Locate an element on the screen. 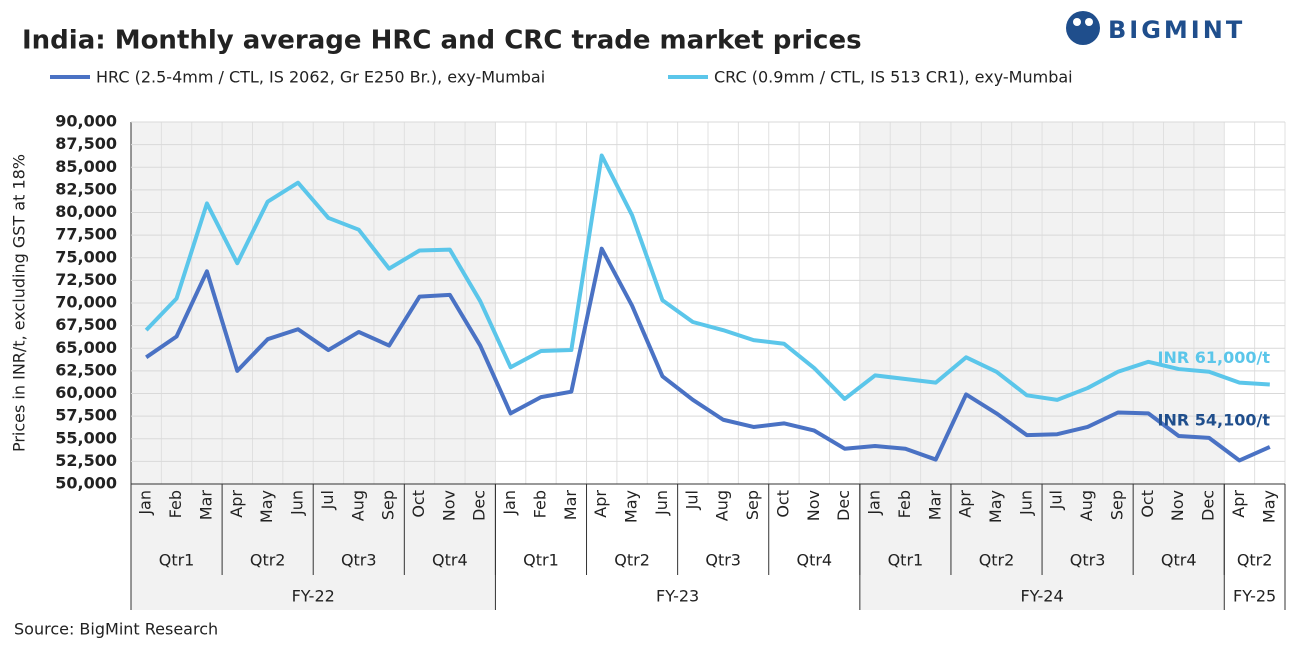 This screenshot has width=1299, height=649. y-tick-label: 85,000 is located at coordinates (86, 166).